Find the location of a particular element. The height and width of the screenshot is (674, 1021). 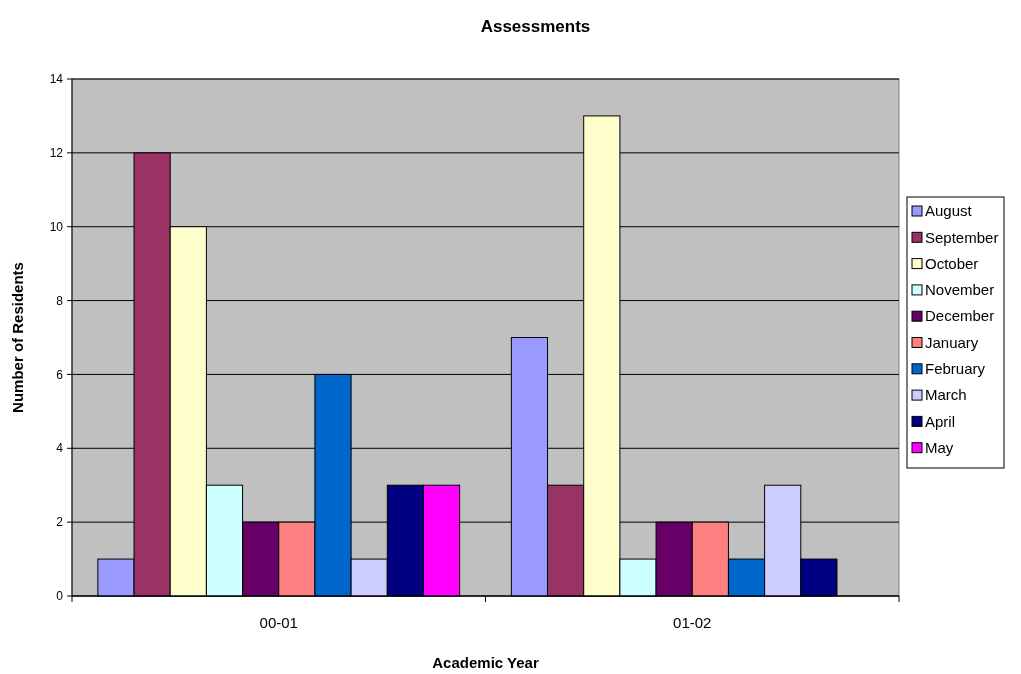

y-tick-label: 4 is located at coordinates (60, 448).